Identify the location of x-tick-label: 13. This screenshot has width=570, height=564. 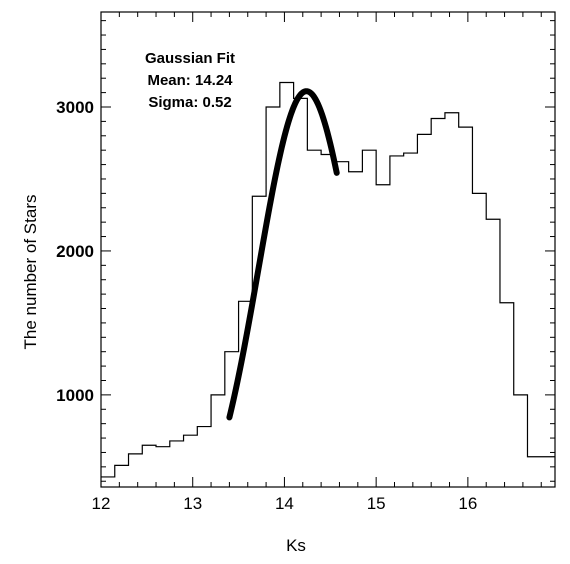
(192, 503).